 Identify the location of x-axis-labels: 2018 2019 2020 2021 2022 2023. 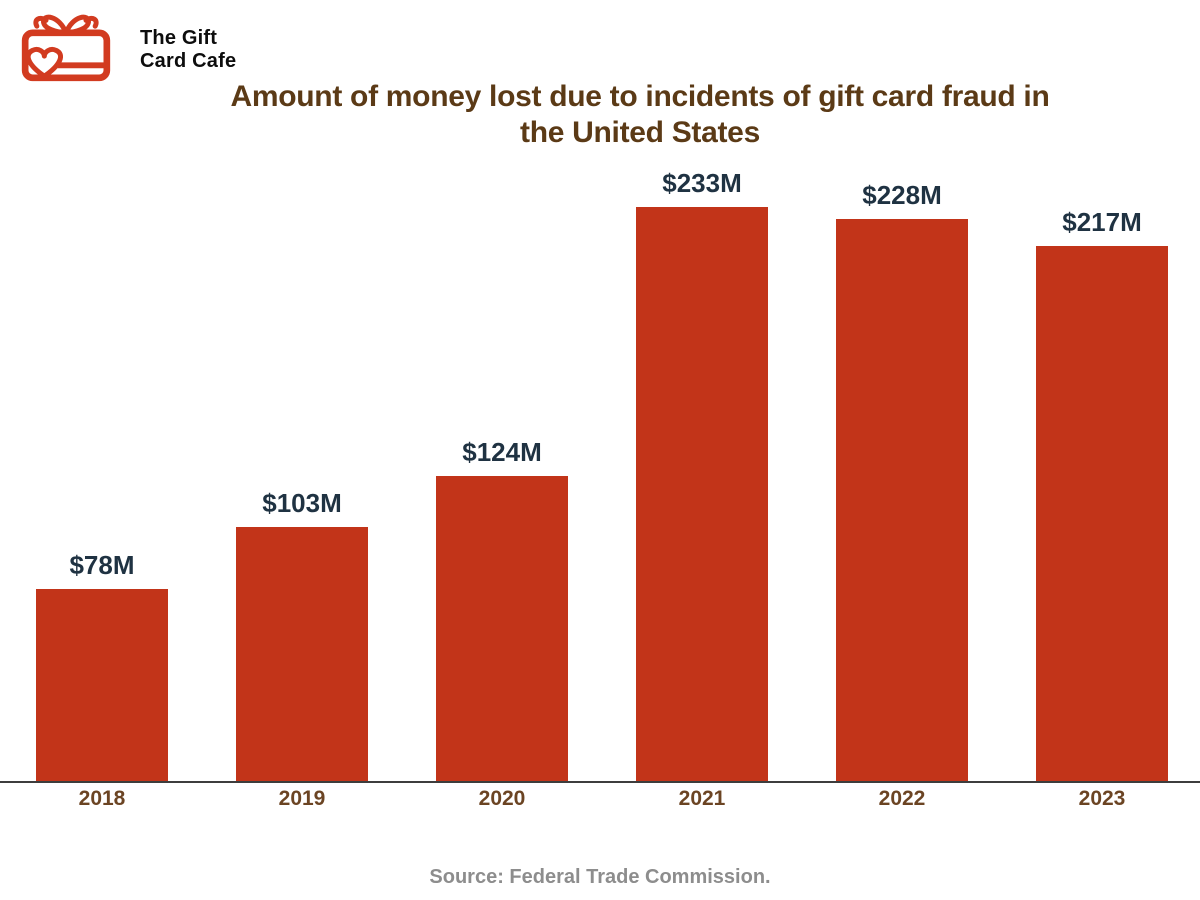
(600, 802).